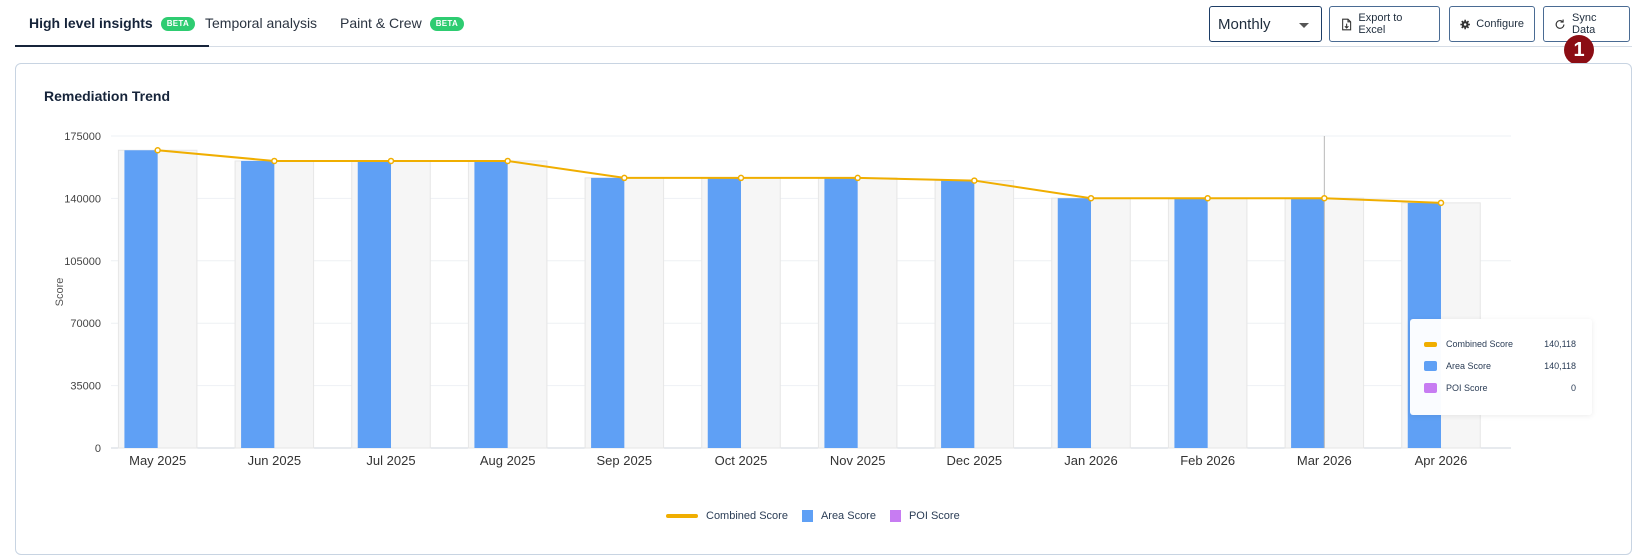 The width and height of the screenshot is (1649, 559). What do you see at coordinates (1324, 460) in the screenshot?
I see `x-tick-label: Mar 2026` at bounding box center [1324, 460].